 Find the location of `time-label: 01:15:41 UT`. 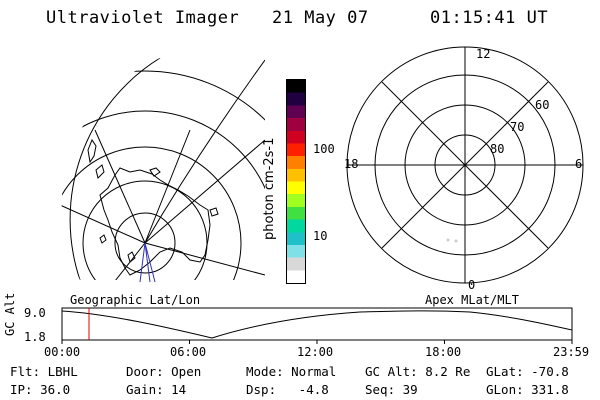

time-label: 01:15:41 UT is located at coordinates (489, 18).